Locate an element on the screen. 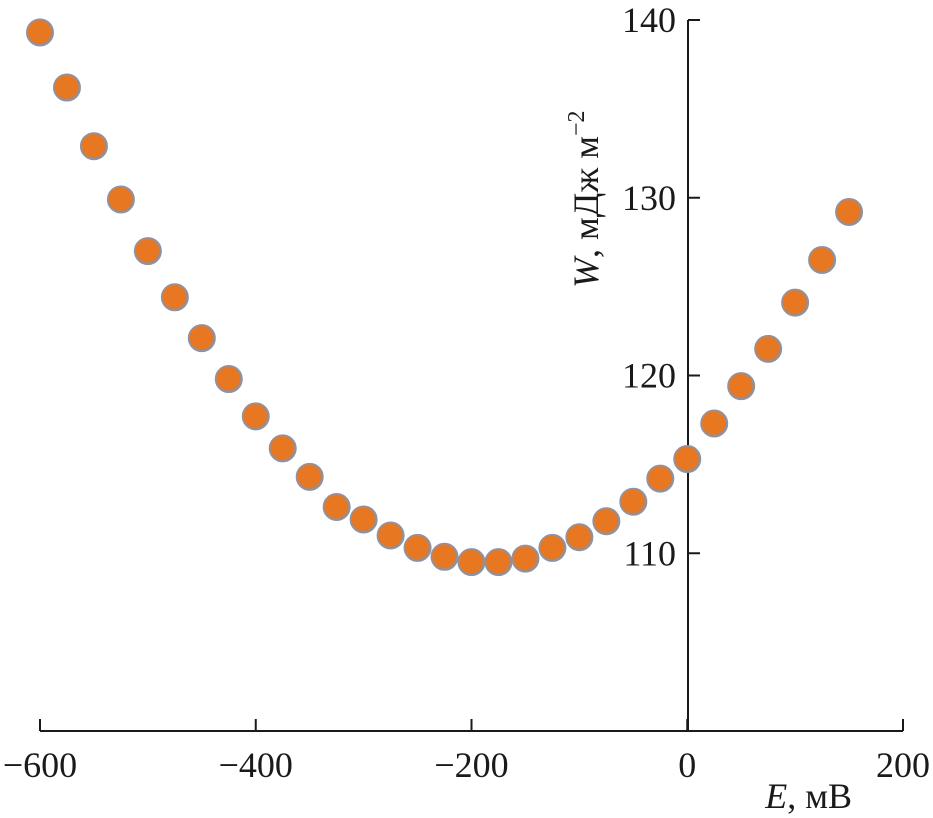  x-tick-label: 0 is located at coordinates (687, 765).